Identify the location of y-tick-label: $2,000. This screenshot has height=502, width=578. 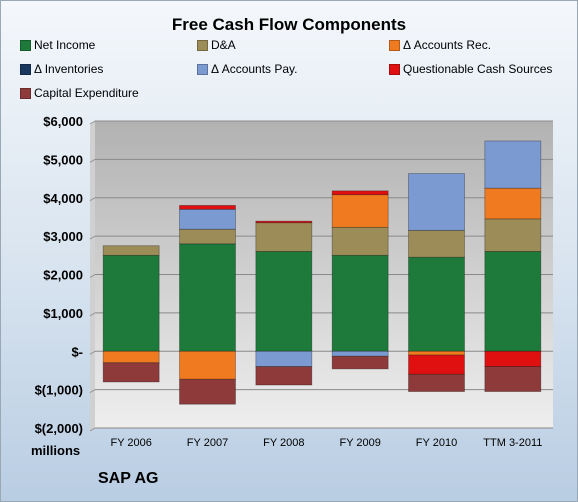
(63, 275).